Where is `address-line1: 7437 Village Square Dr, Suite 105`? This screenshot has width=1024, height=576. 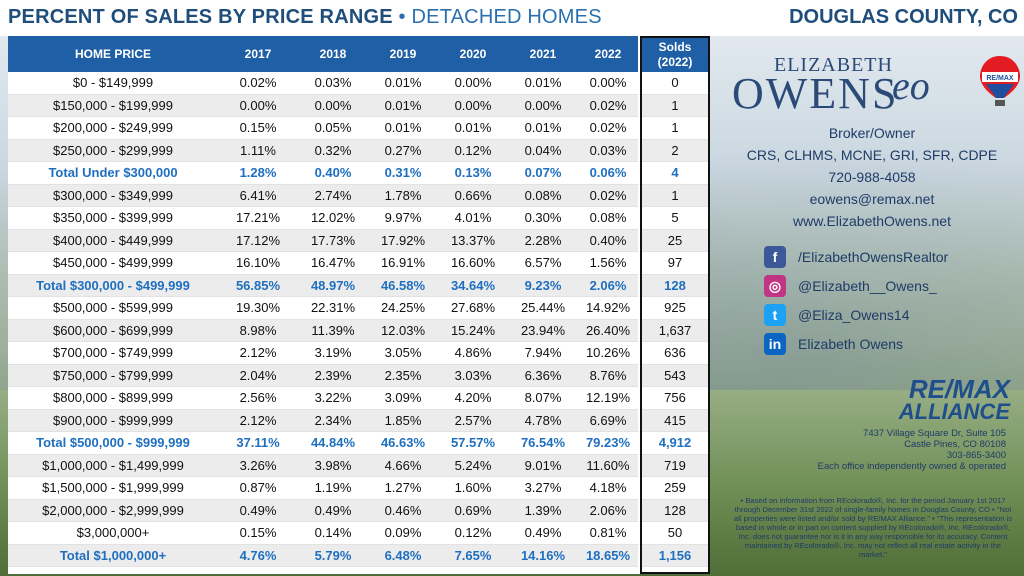 address-line1: 7437 Village Square Dr, Suite 105 is located at coordinates (934, 433).